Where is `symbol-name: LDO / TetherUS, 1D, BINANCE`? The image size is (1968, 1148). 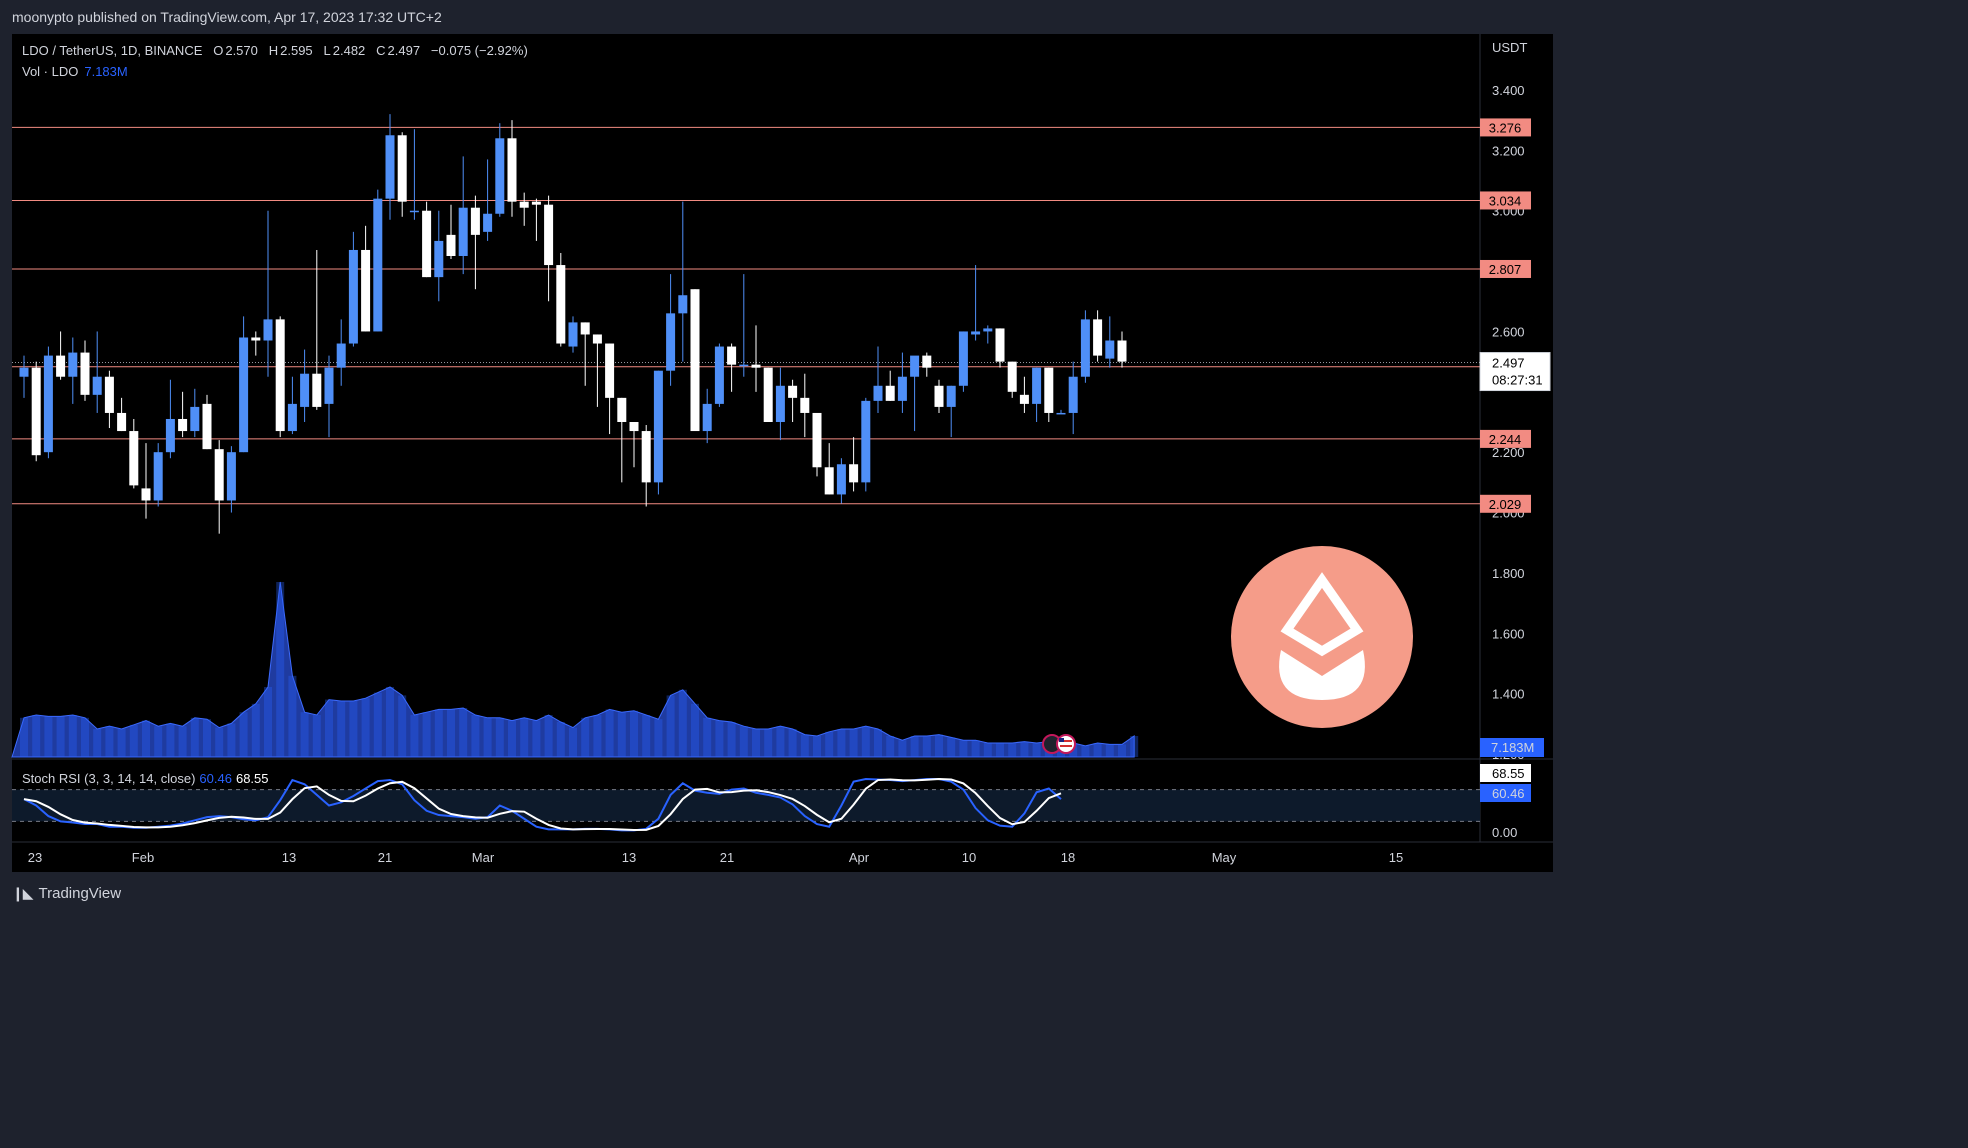 symbol-name: LDO / TetherUS, 1D, BINANCE is located at coordinates (112, 50).